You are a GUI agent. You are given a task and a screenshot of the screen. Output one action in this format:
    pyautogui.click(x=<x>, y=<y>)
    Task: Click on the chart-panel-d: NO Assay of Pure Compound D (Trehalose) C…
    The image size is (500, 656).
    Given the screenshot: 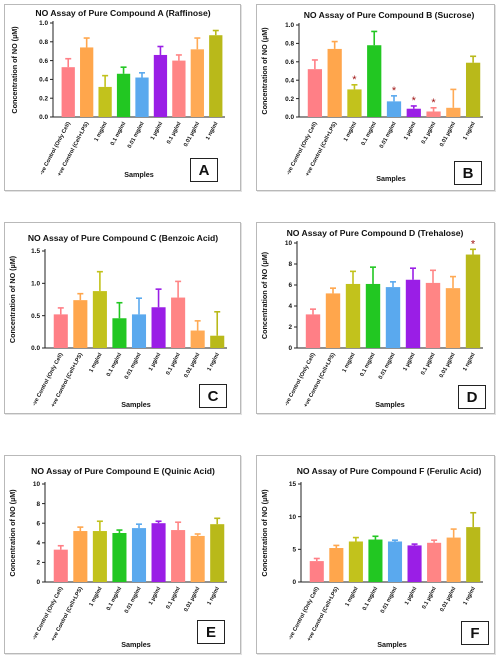 What is the action you would take?
    pyautogui.click(x=375, y=318)
    